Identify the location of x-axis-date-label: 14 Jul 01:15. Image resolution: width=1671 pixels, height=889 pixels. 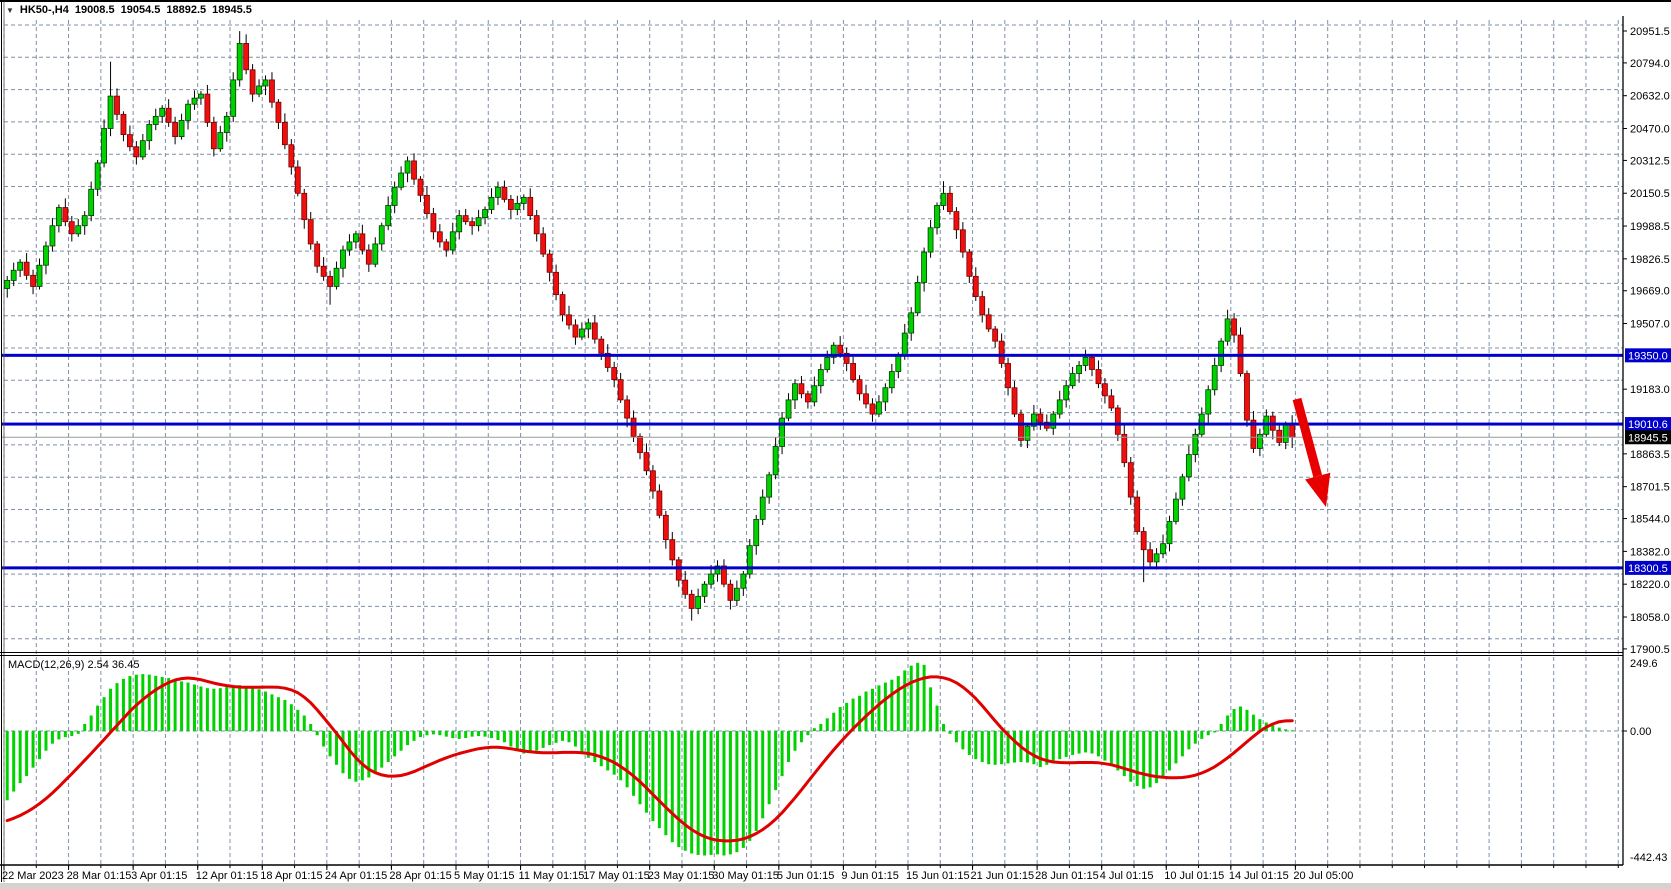
(1259, 876).